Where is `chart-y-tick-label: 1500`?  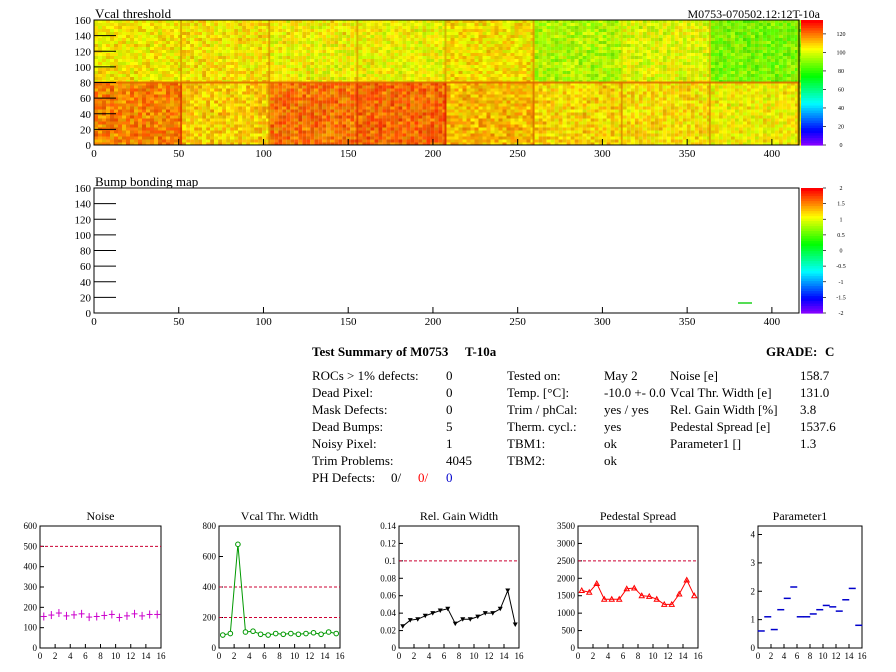
chart-y-tick-label: 1500 is located at coordinates (566, 596).